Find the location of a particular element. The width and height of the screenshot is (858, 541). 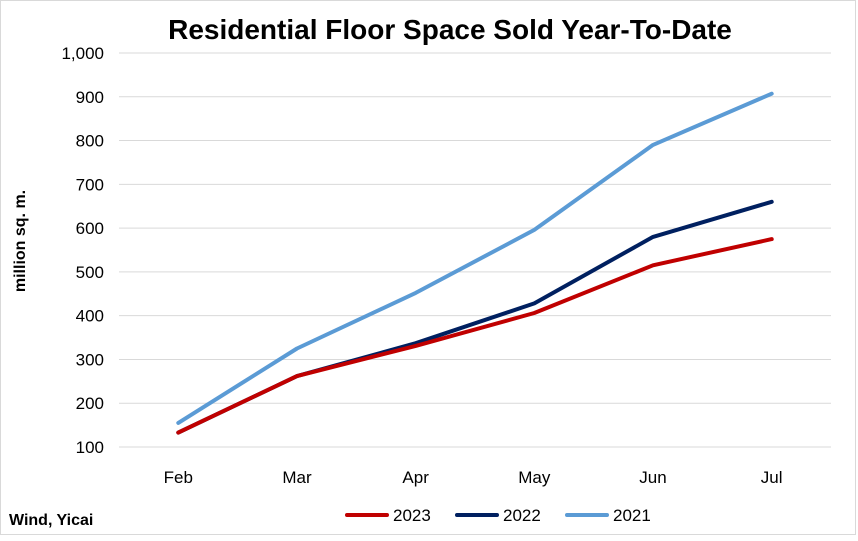

legend-label-2021: 2021 is located at coordinates (632, 515).